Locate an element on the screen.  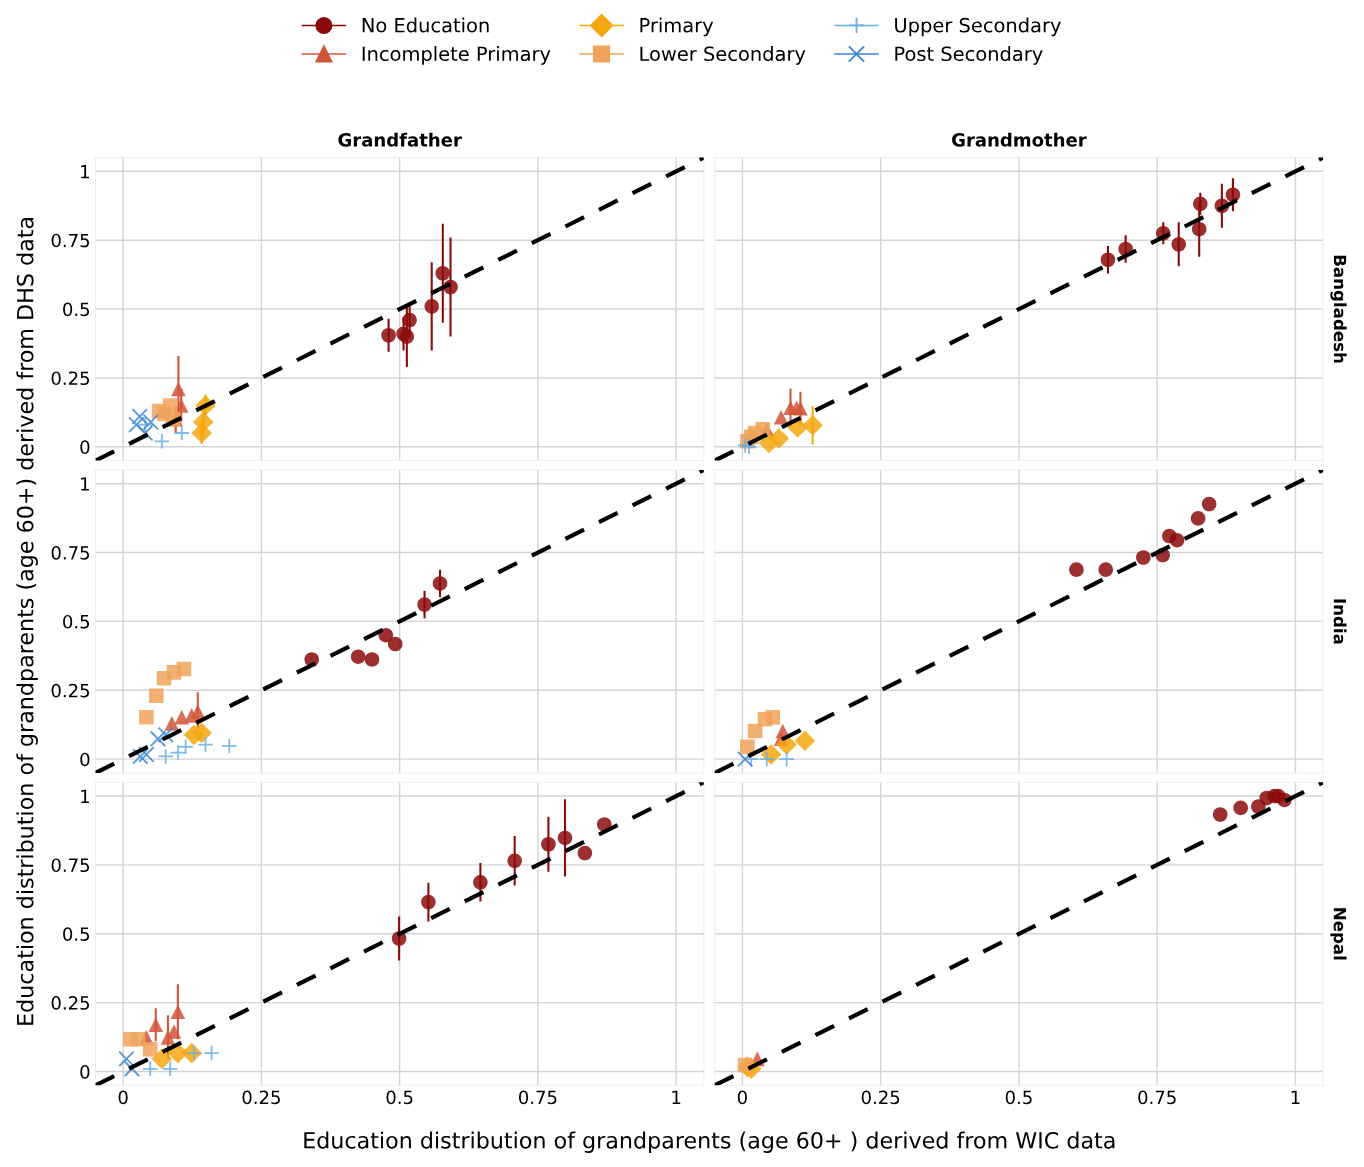
y-axis-title: Education distribution of grandparents (age 60+) derived from DHS data is located at coordinates (27, 621).